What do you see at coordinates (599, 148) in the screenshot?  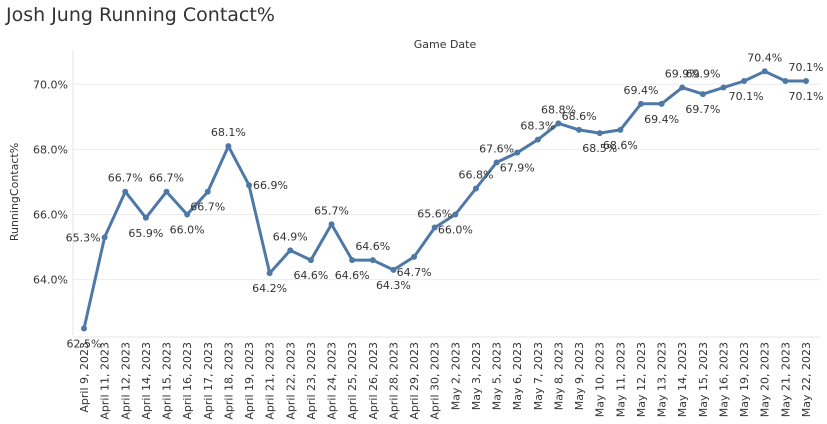 I see `data-label: 68.5%` at bounding box center [599, 148].